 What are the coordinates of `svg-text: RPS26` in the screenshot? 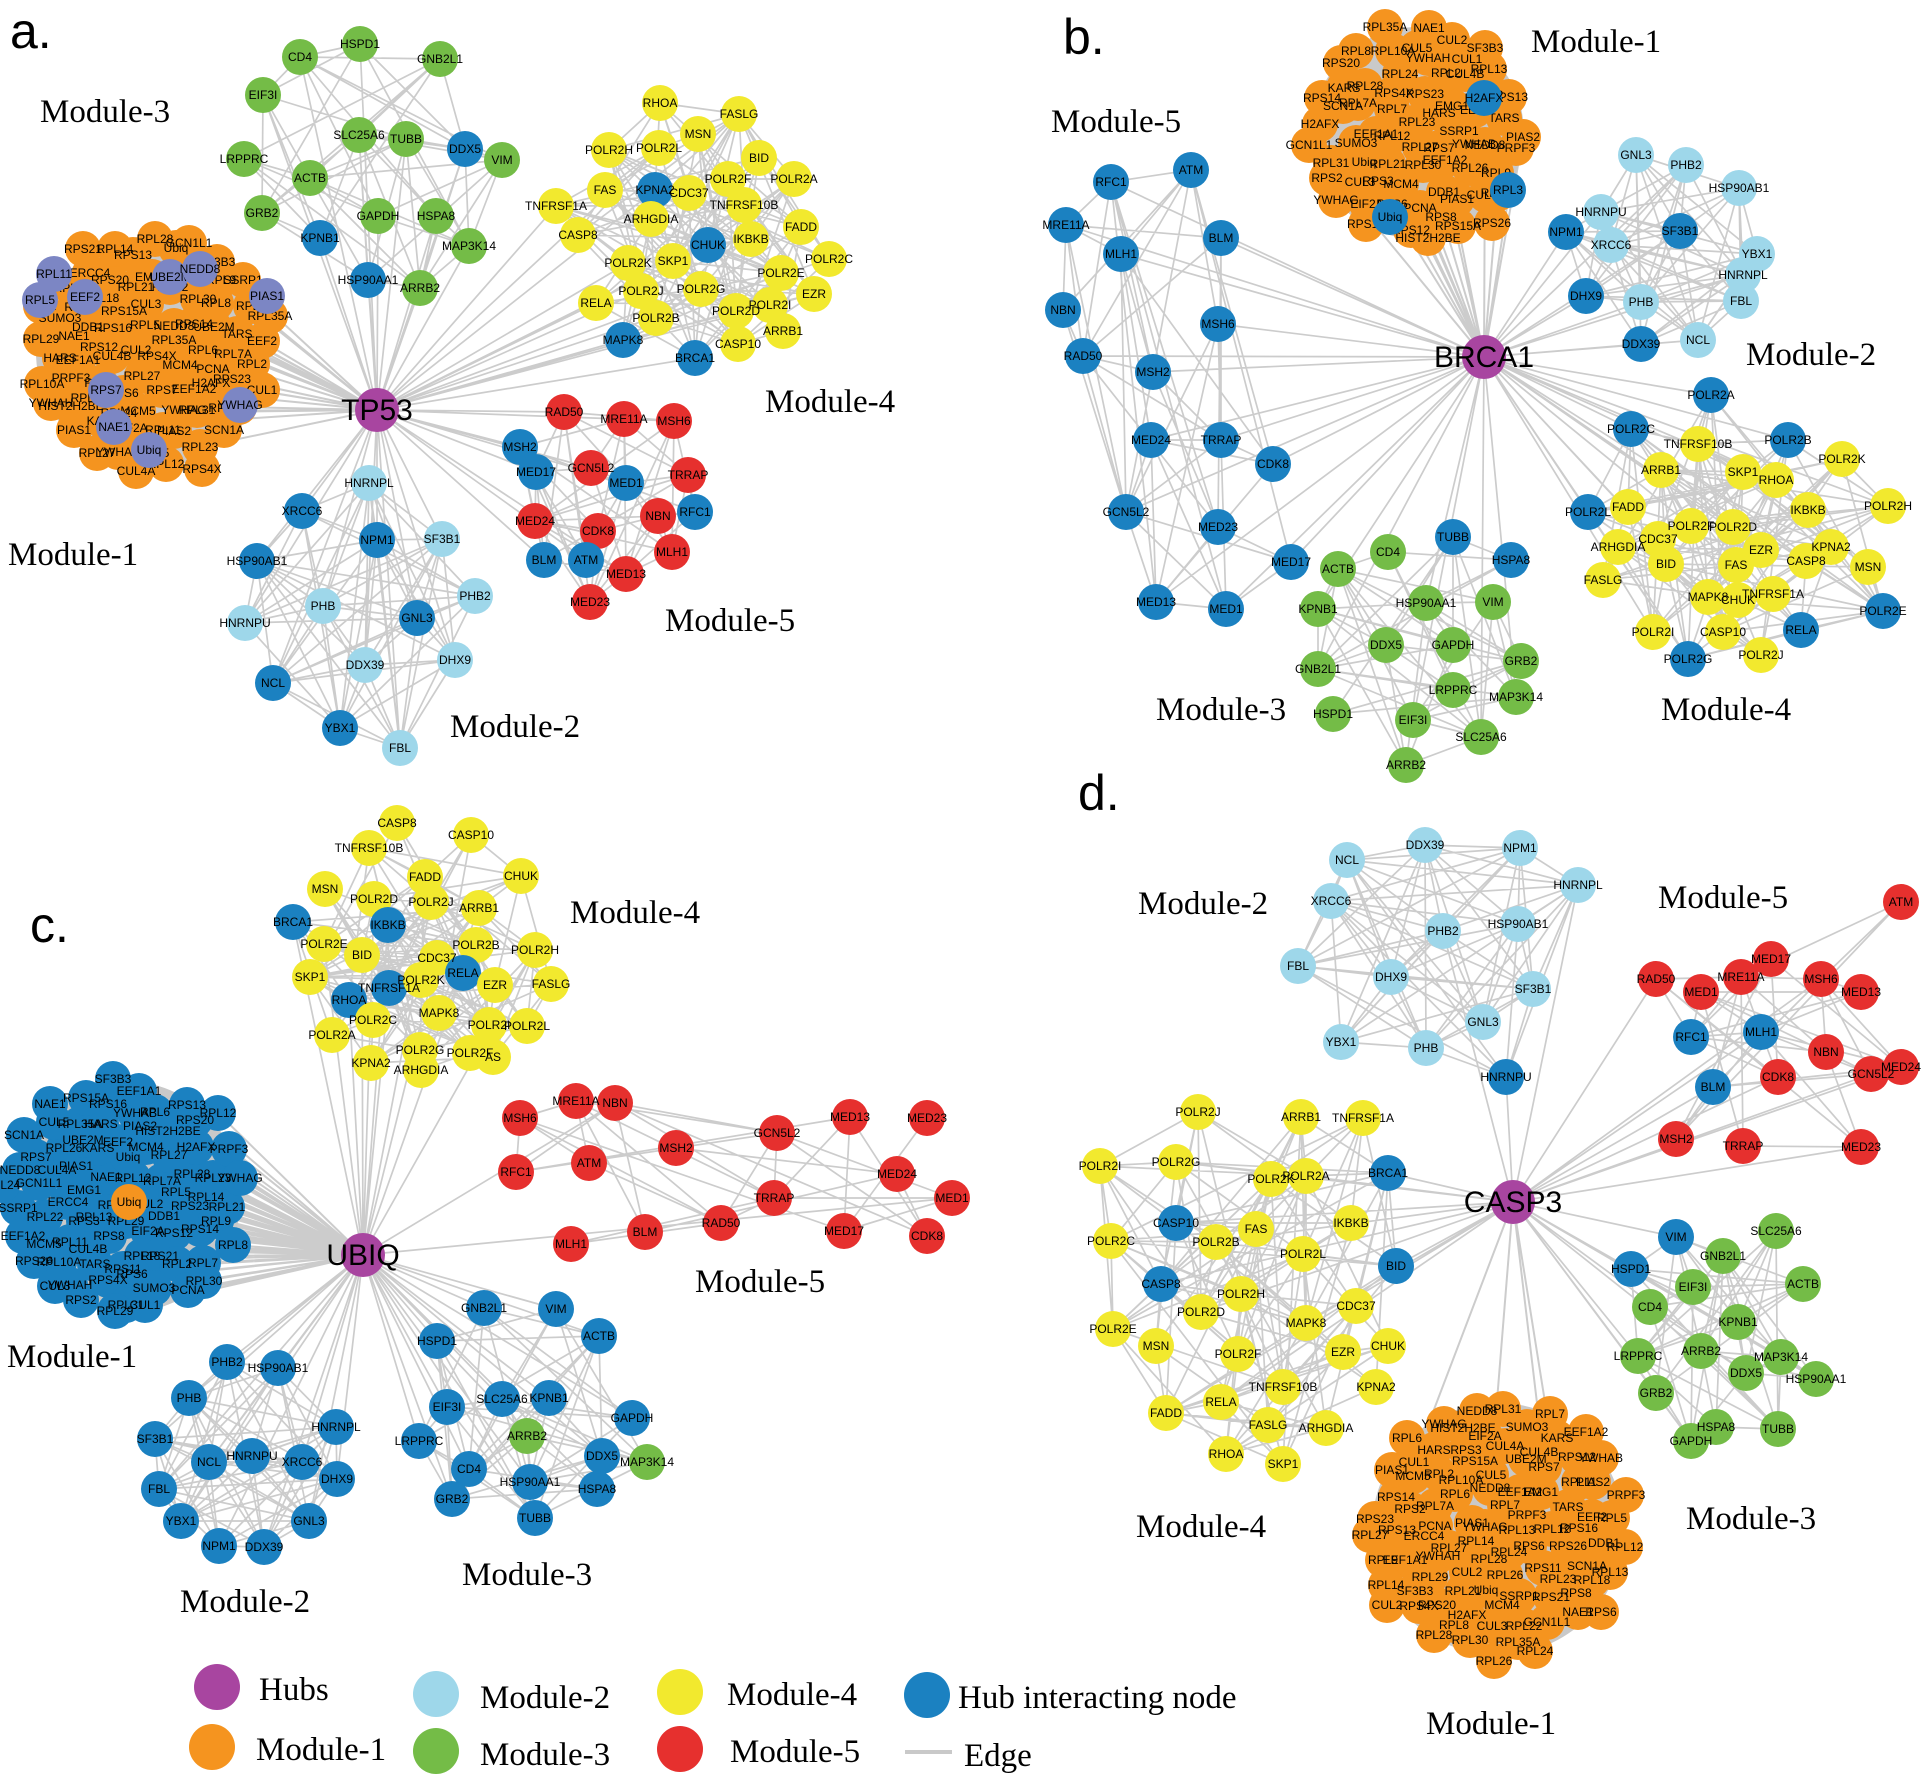 It's located at (1492, 223).